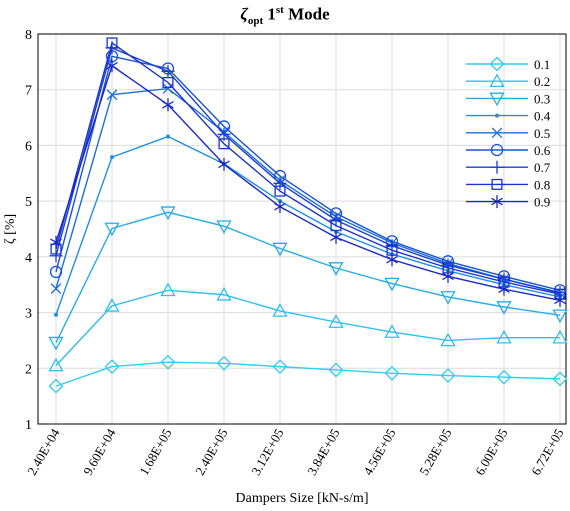 This screenshot has width=570, height=511. What do you see at coordinates (542, 98) in the screenshot?
I see `legend-label: 0.3` at bounding box center [542, 98].